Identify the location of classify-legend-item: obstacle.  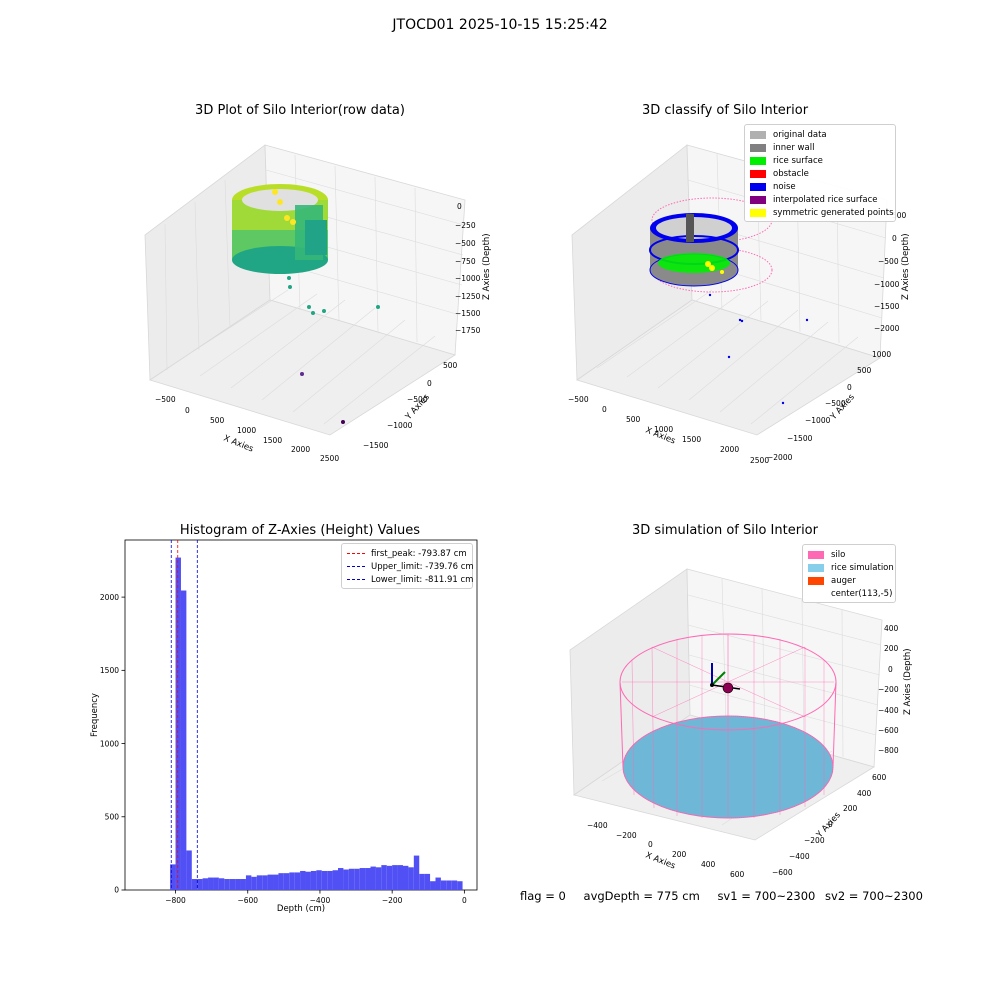
(820, 173).